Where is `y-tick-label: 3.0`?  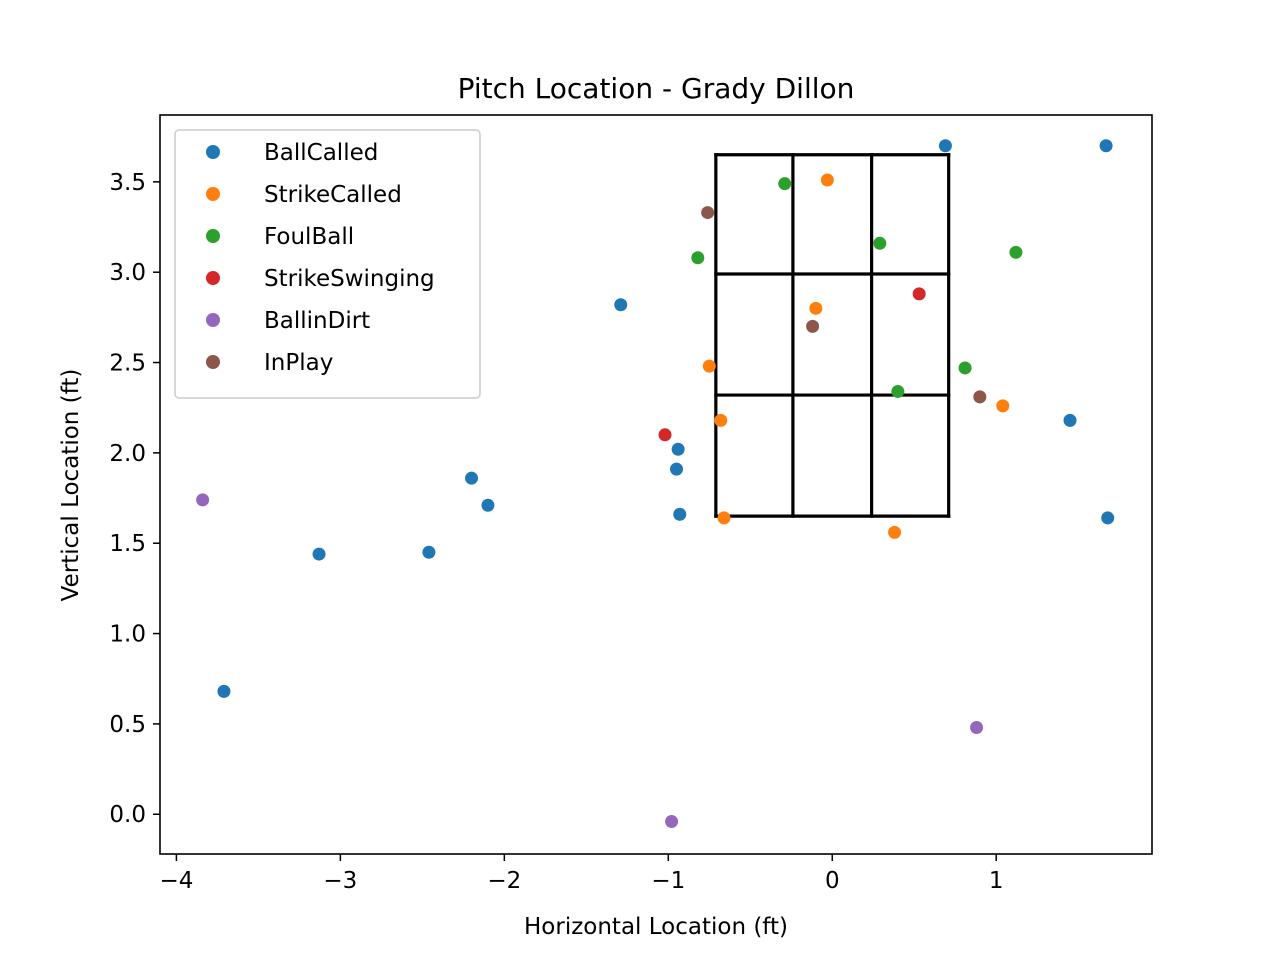
y-tick-label: 3.0 is located at coordinates (127, 273).